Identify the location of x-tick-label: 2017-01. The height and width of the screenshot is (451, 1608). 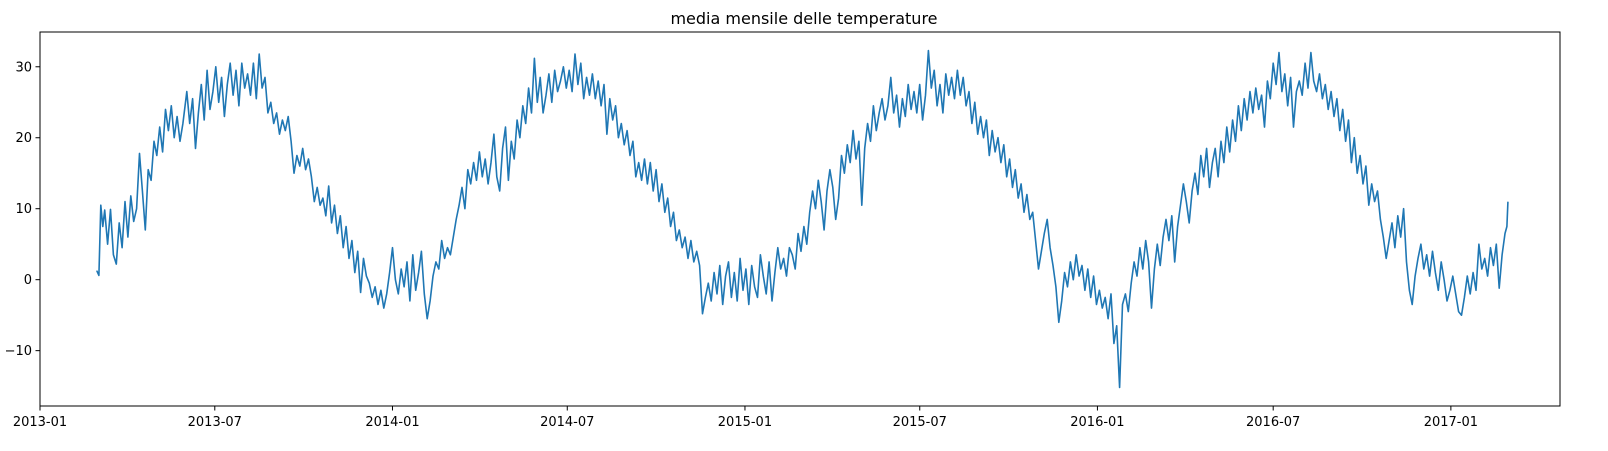
(1451, 422).